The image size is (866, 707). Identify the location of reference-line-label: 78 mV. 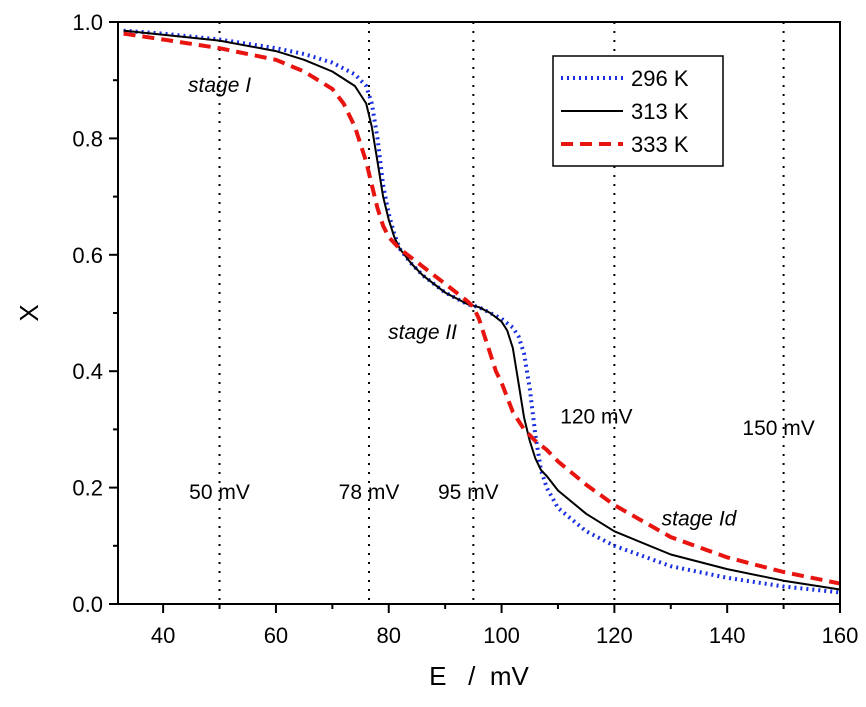
(369, 492).